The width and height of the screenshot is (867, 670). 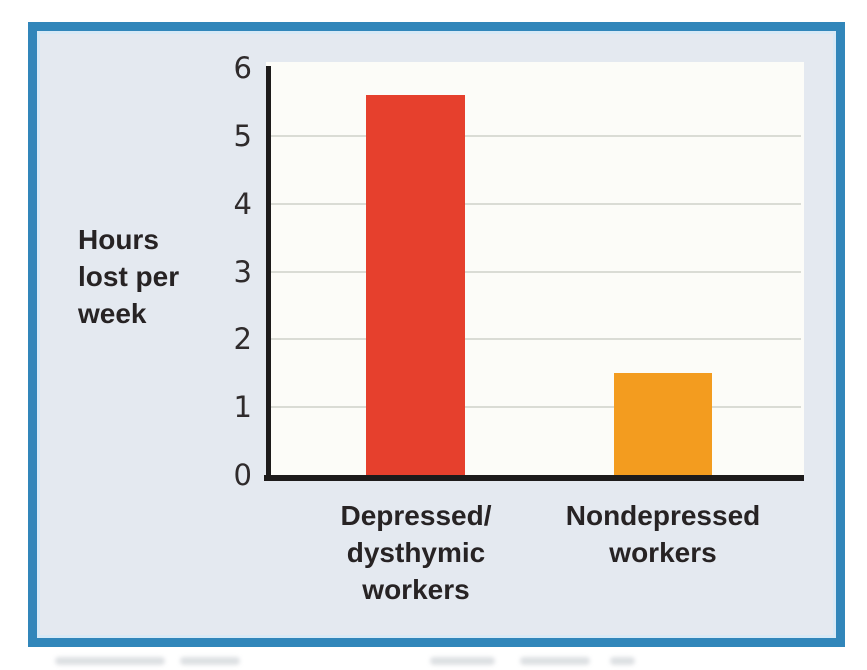 I want to click on category-label-line: dysthymic, so click(x=416, y=552).